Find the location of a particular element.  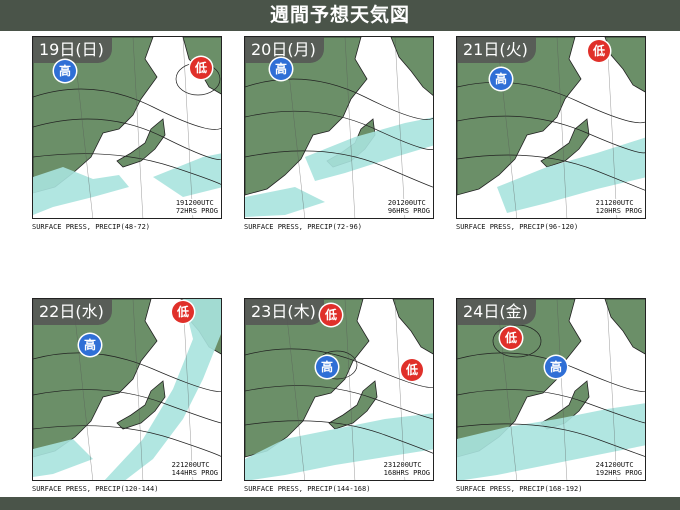

map-date-tab: 23日(木) is located at coordinates (284, 312).